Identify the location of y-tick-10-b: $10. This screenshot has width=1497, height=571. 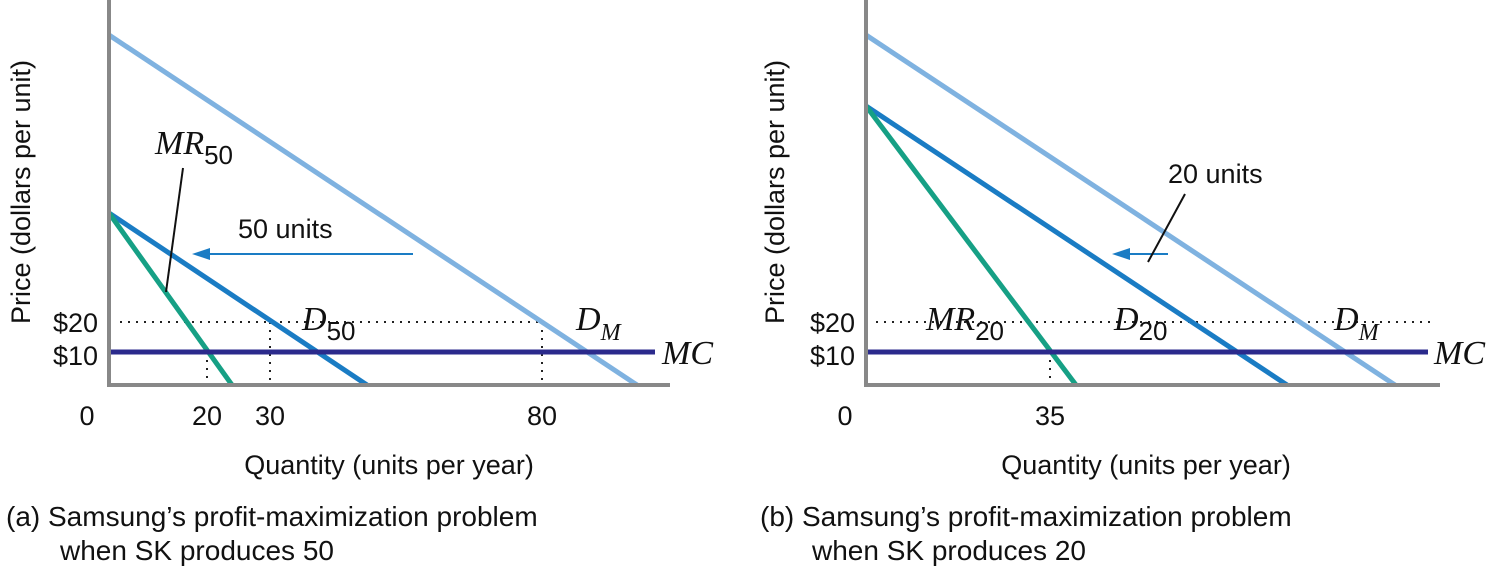
(832, 356).